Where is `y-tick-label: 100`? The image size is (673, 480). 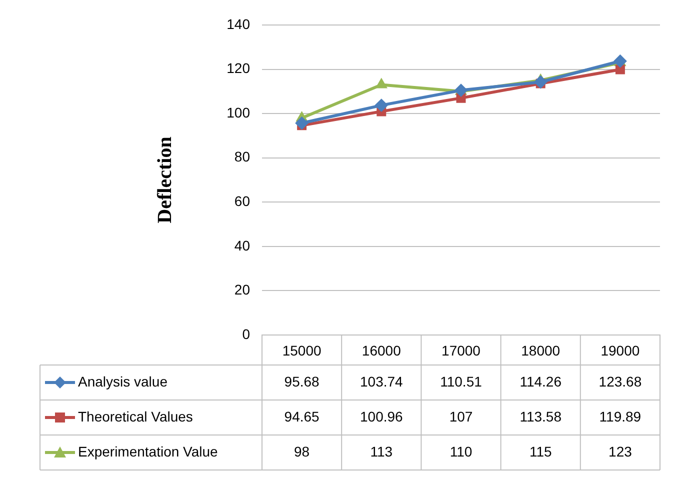 y-tick-label: 100 is located at coordinates (238, 112).